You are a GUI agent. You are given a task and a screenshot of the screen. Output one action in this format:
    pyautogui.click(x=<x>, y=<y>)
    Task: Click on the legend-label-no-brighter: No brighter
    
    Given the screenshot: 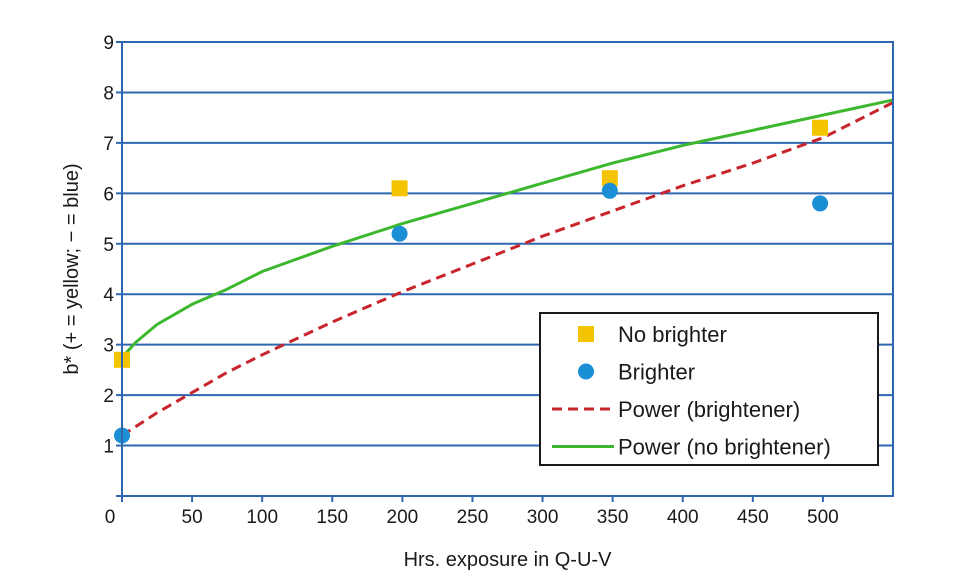 What is the action you would take?
    pyautogui.click(x=672, y=334)
    